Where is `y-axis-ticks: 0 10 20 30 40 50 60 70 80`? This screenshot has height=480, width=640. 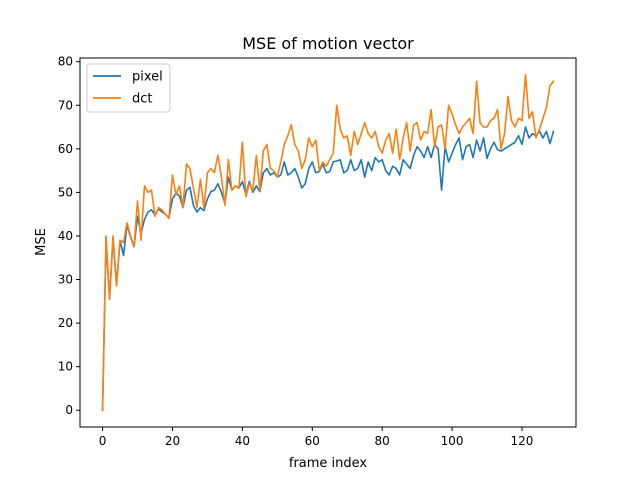 y-axis-ticks: 0 10 20 30 40 50 60 70 80 is located at coordinates (69, 236).